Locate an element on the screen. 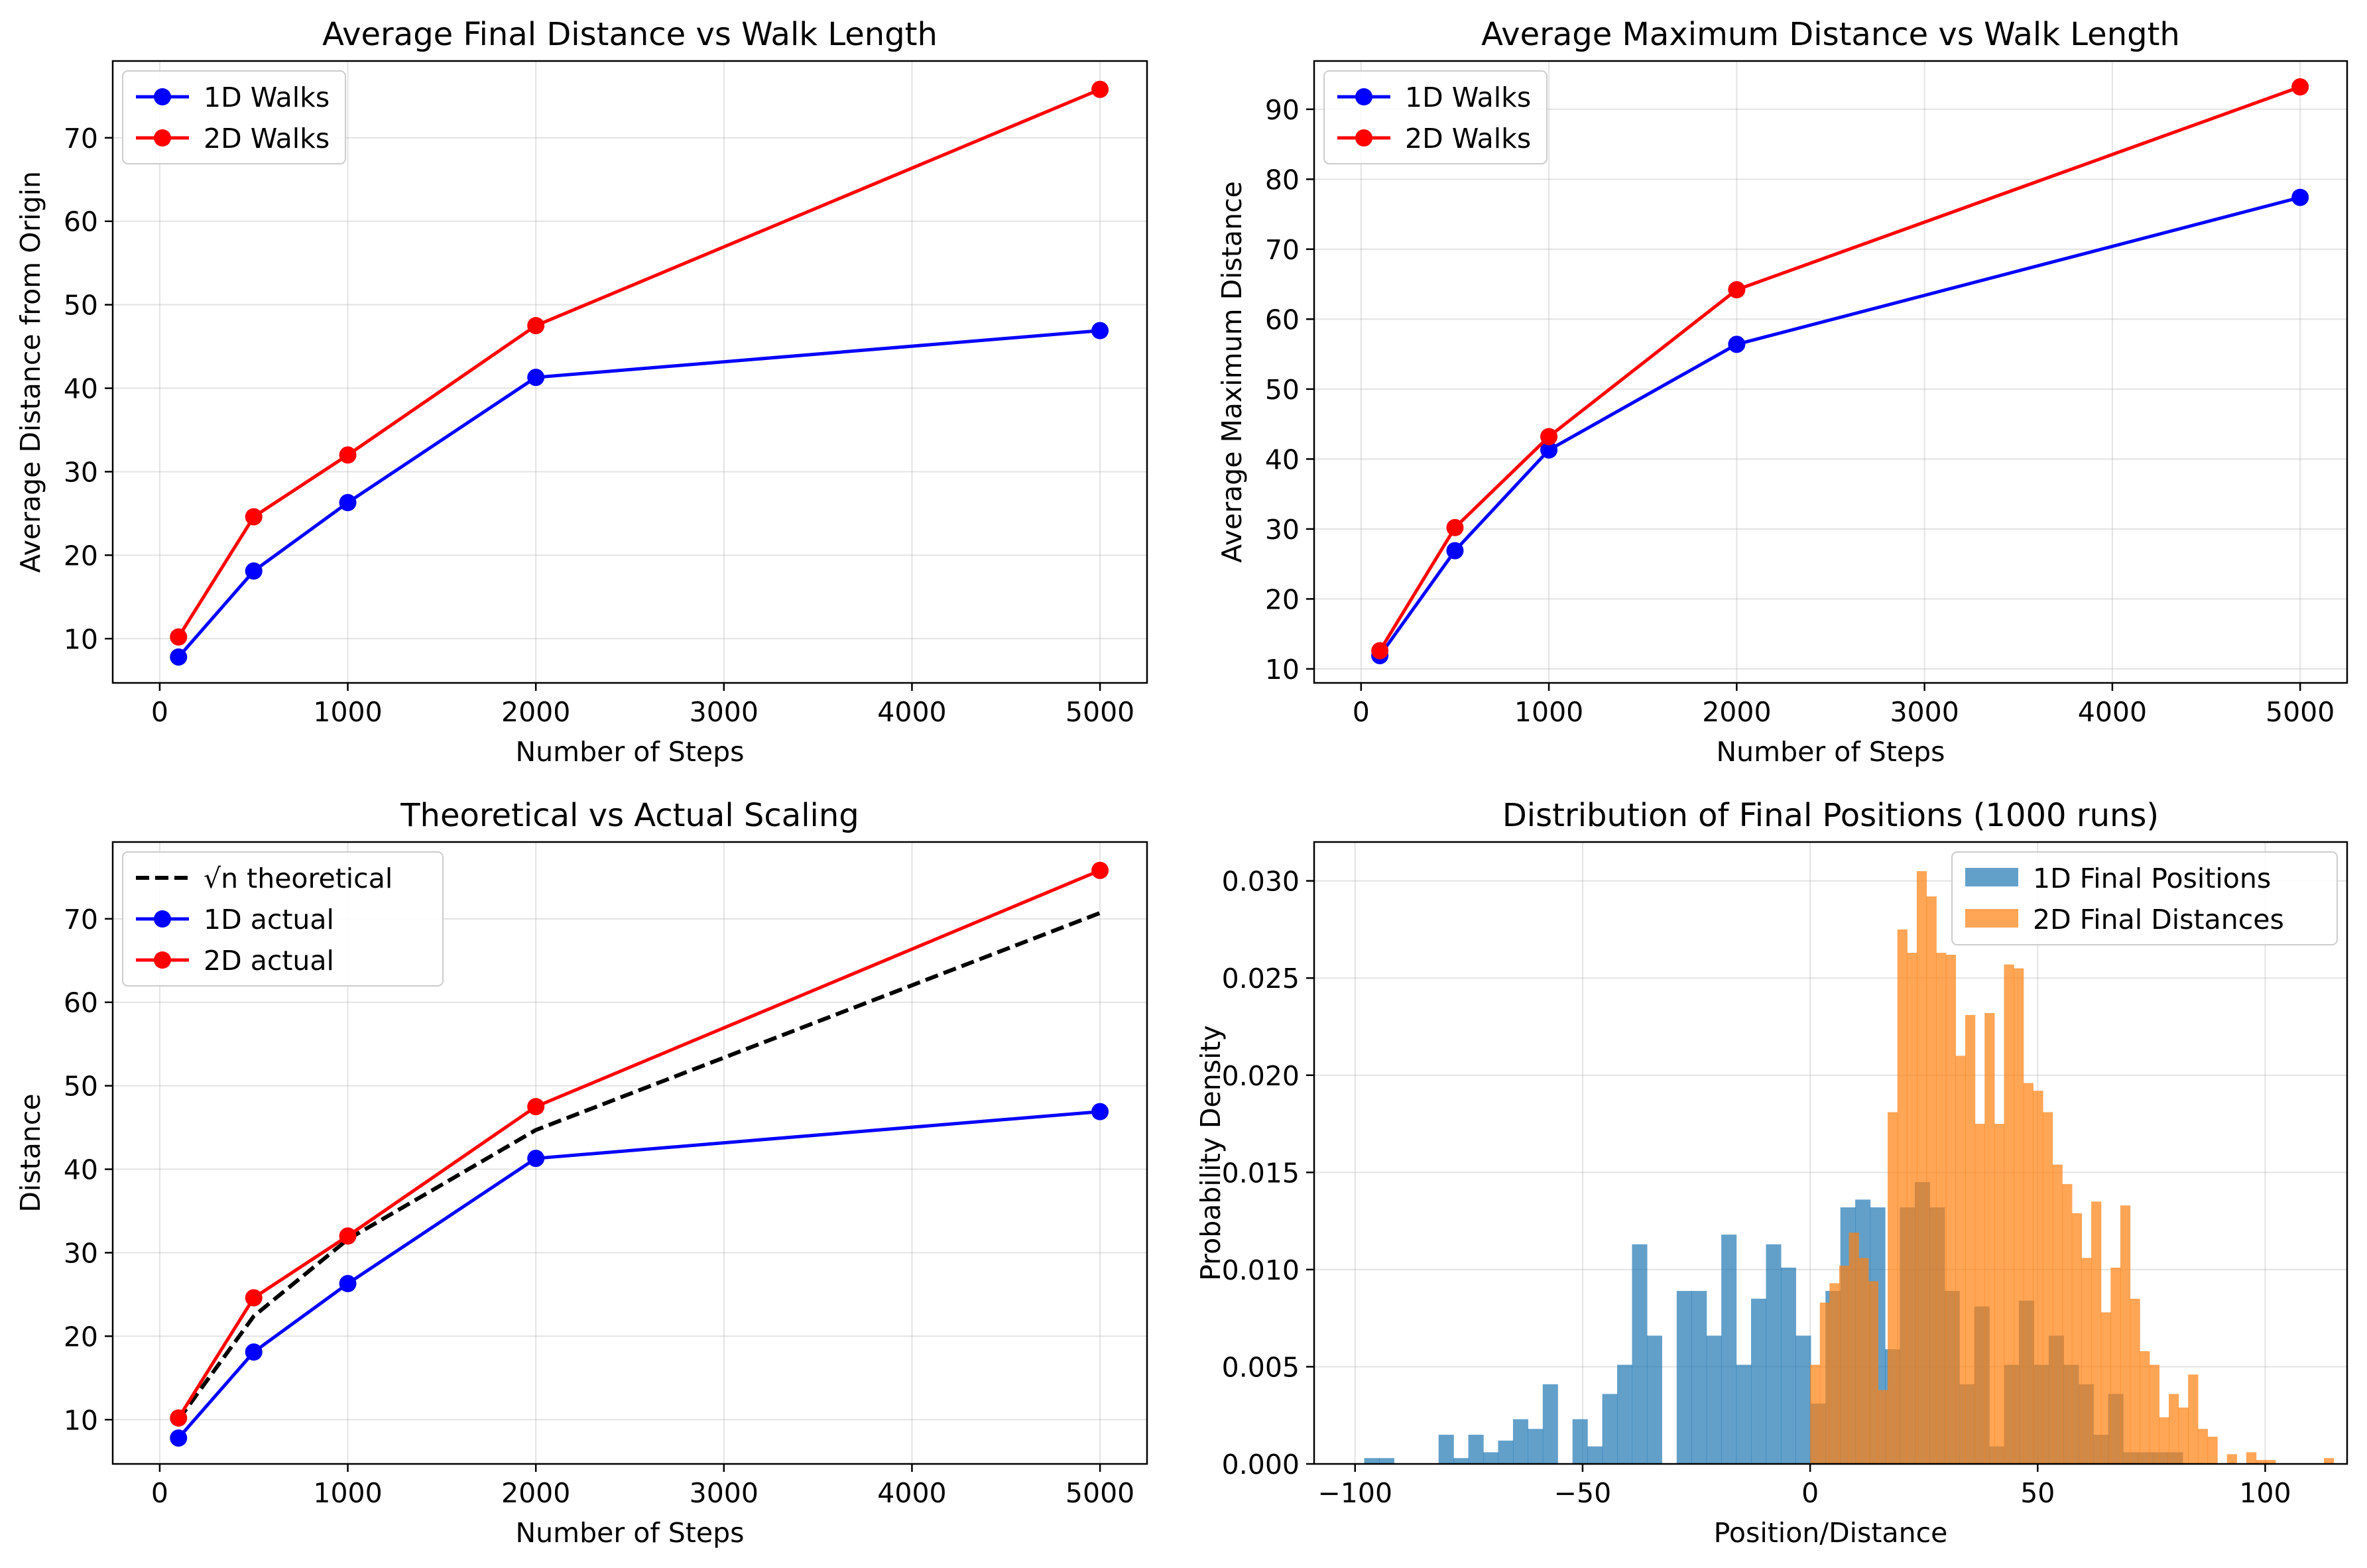  y-axis-label: Average Distance from Origin is located at coordinates (30, 372).